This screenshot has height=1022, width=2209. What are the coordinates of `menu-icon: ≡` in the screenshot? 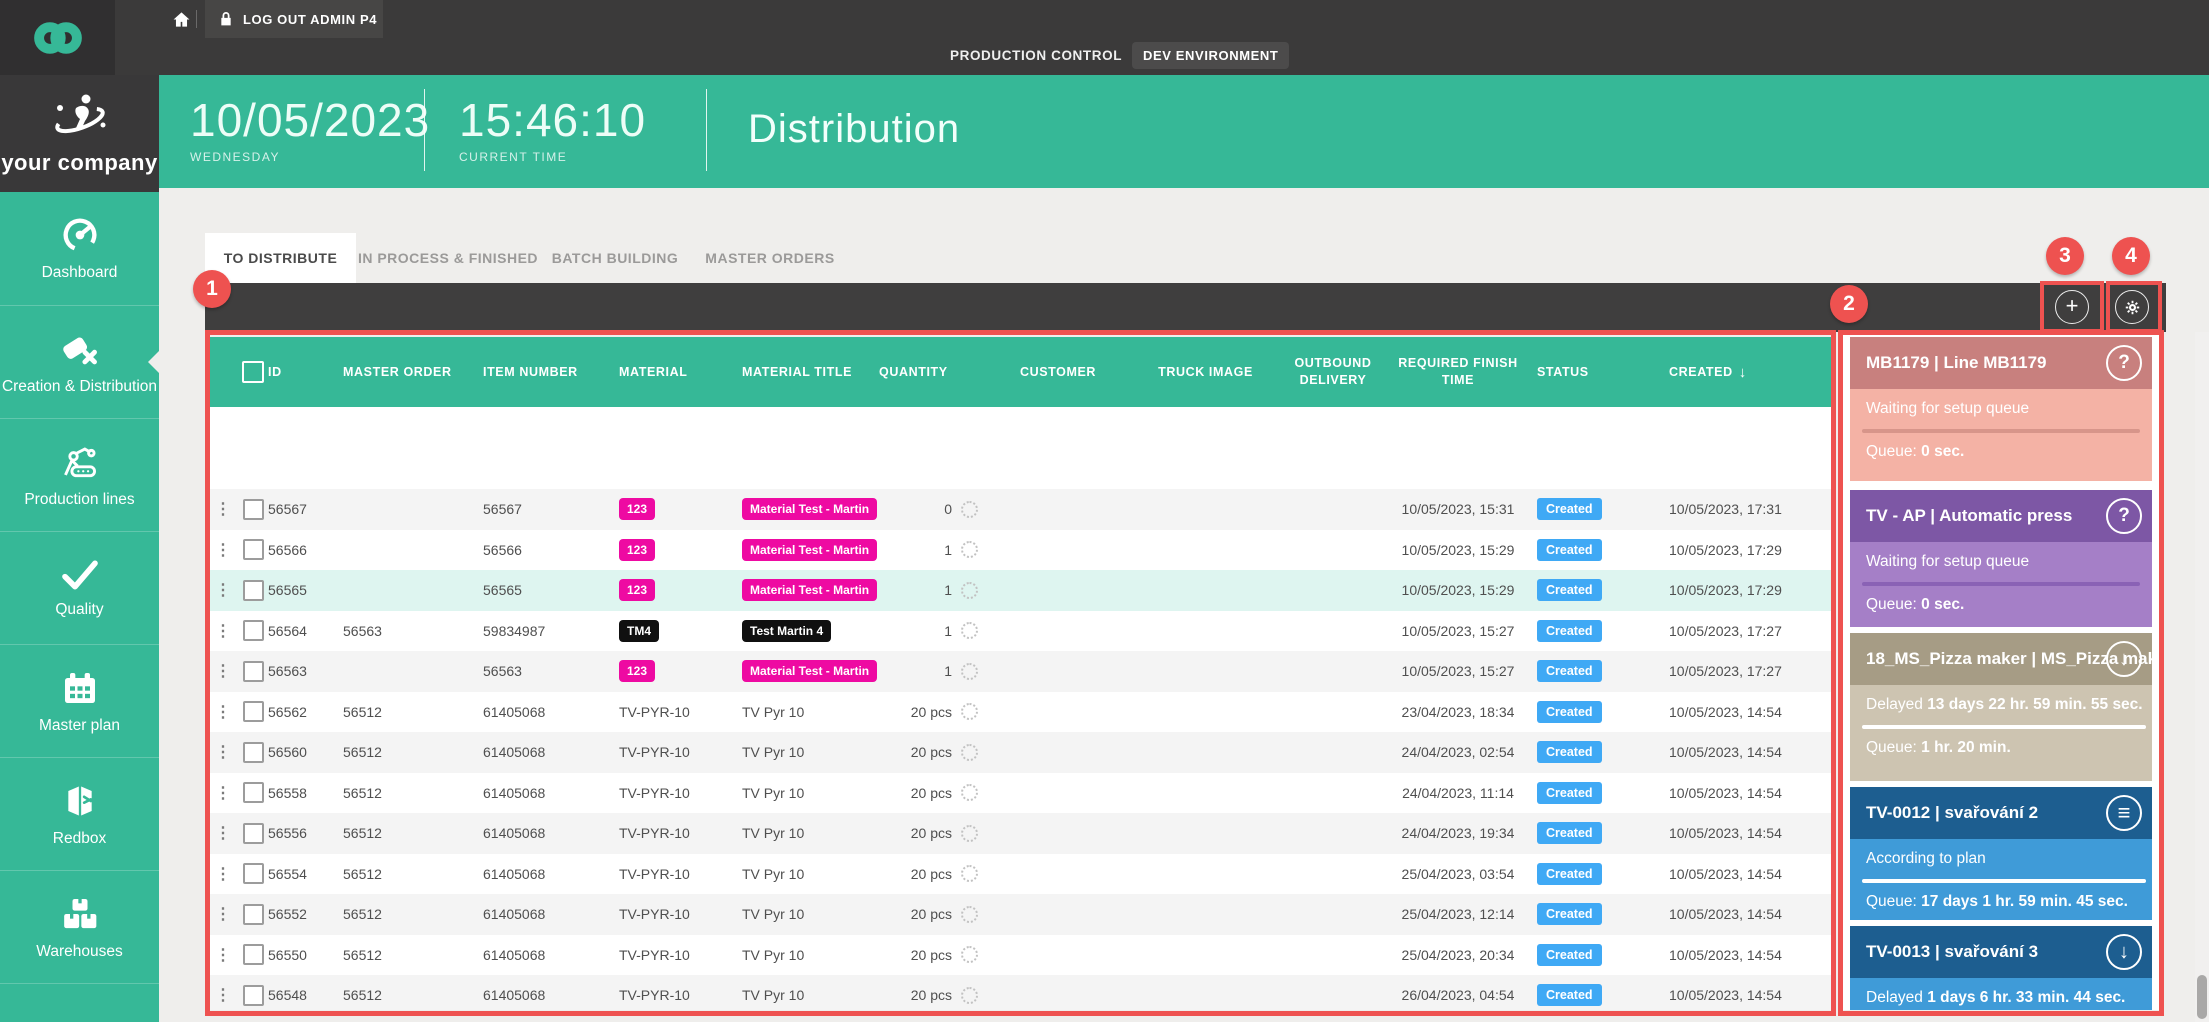 It's located at (2124, 813).